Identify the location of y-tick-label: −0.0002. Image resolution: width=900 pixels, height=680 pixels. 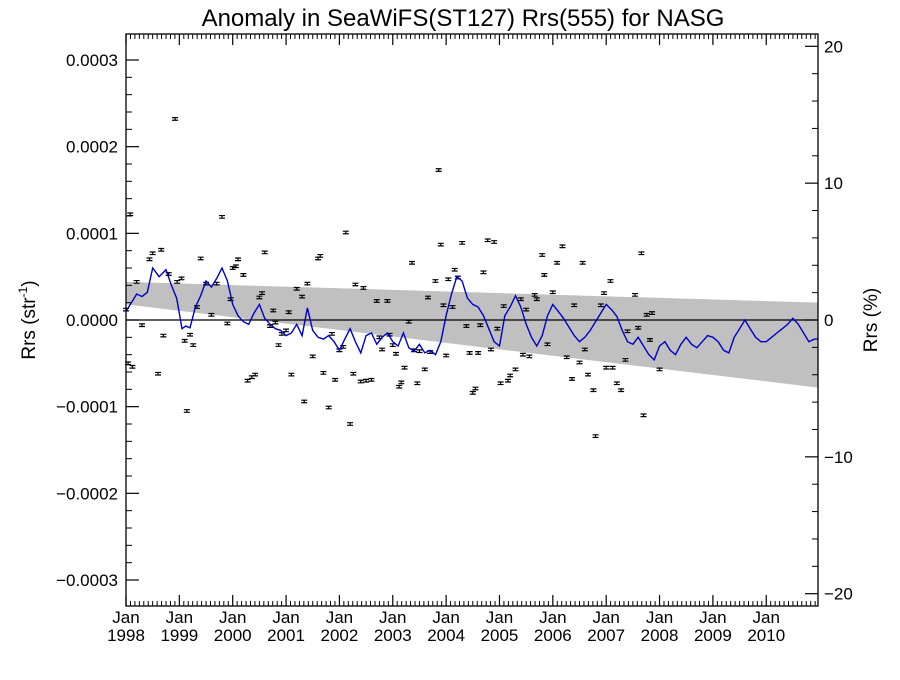
(87, 493).